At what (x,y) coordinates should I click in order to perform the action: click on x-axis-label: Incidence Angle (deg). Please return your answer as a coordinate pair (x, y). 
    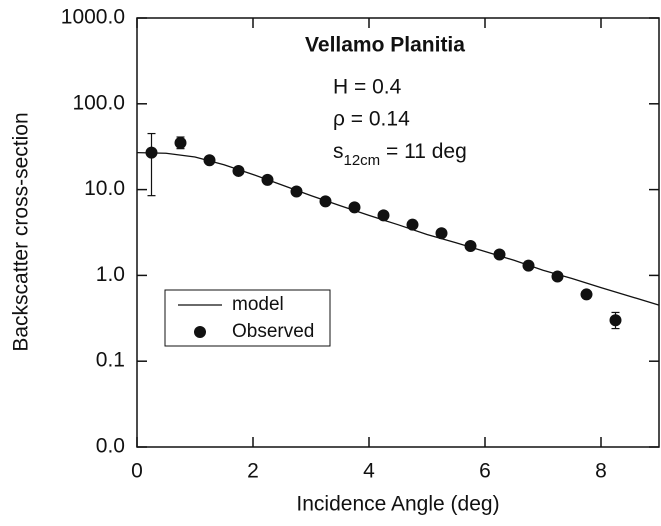
    Looking at the image, I should click on (397, 504).